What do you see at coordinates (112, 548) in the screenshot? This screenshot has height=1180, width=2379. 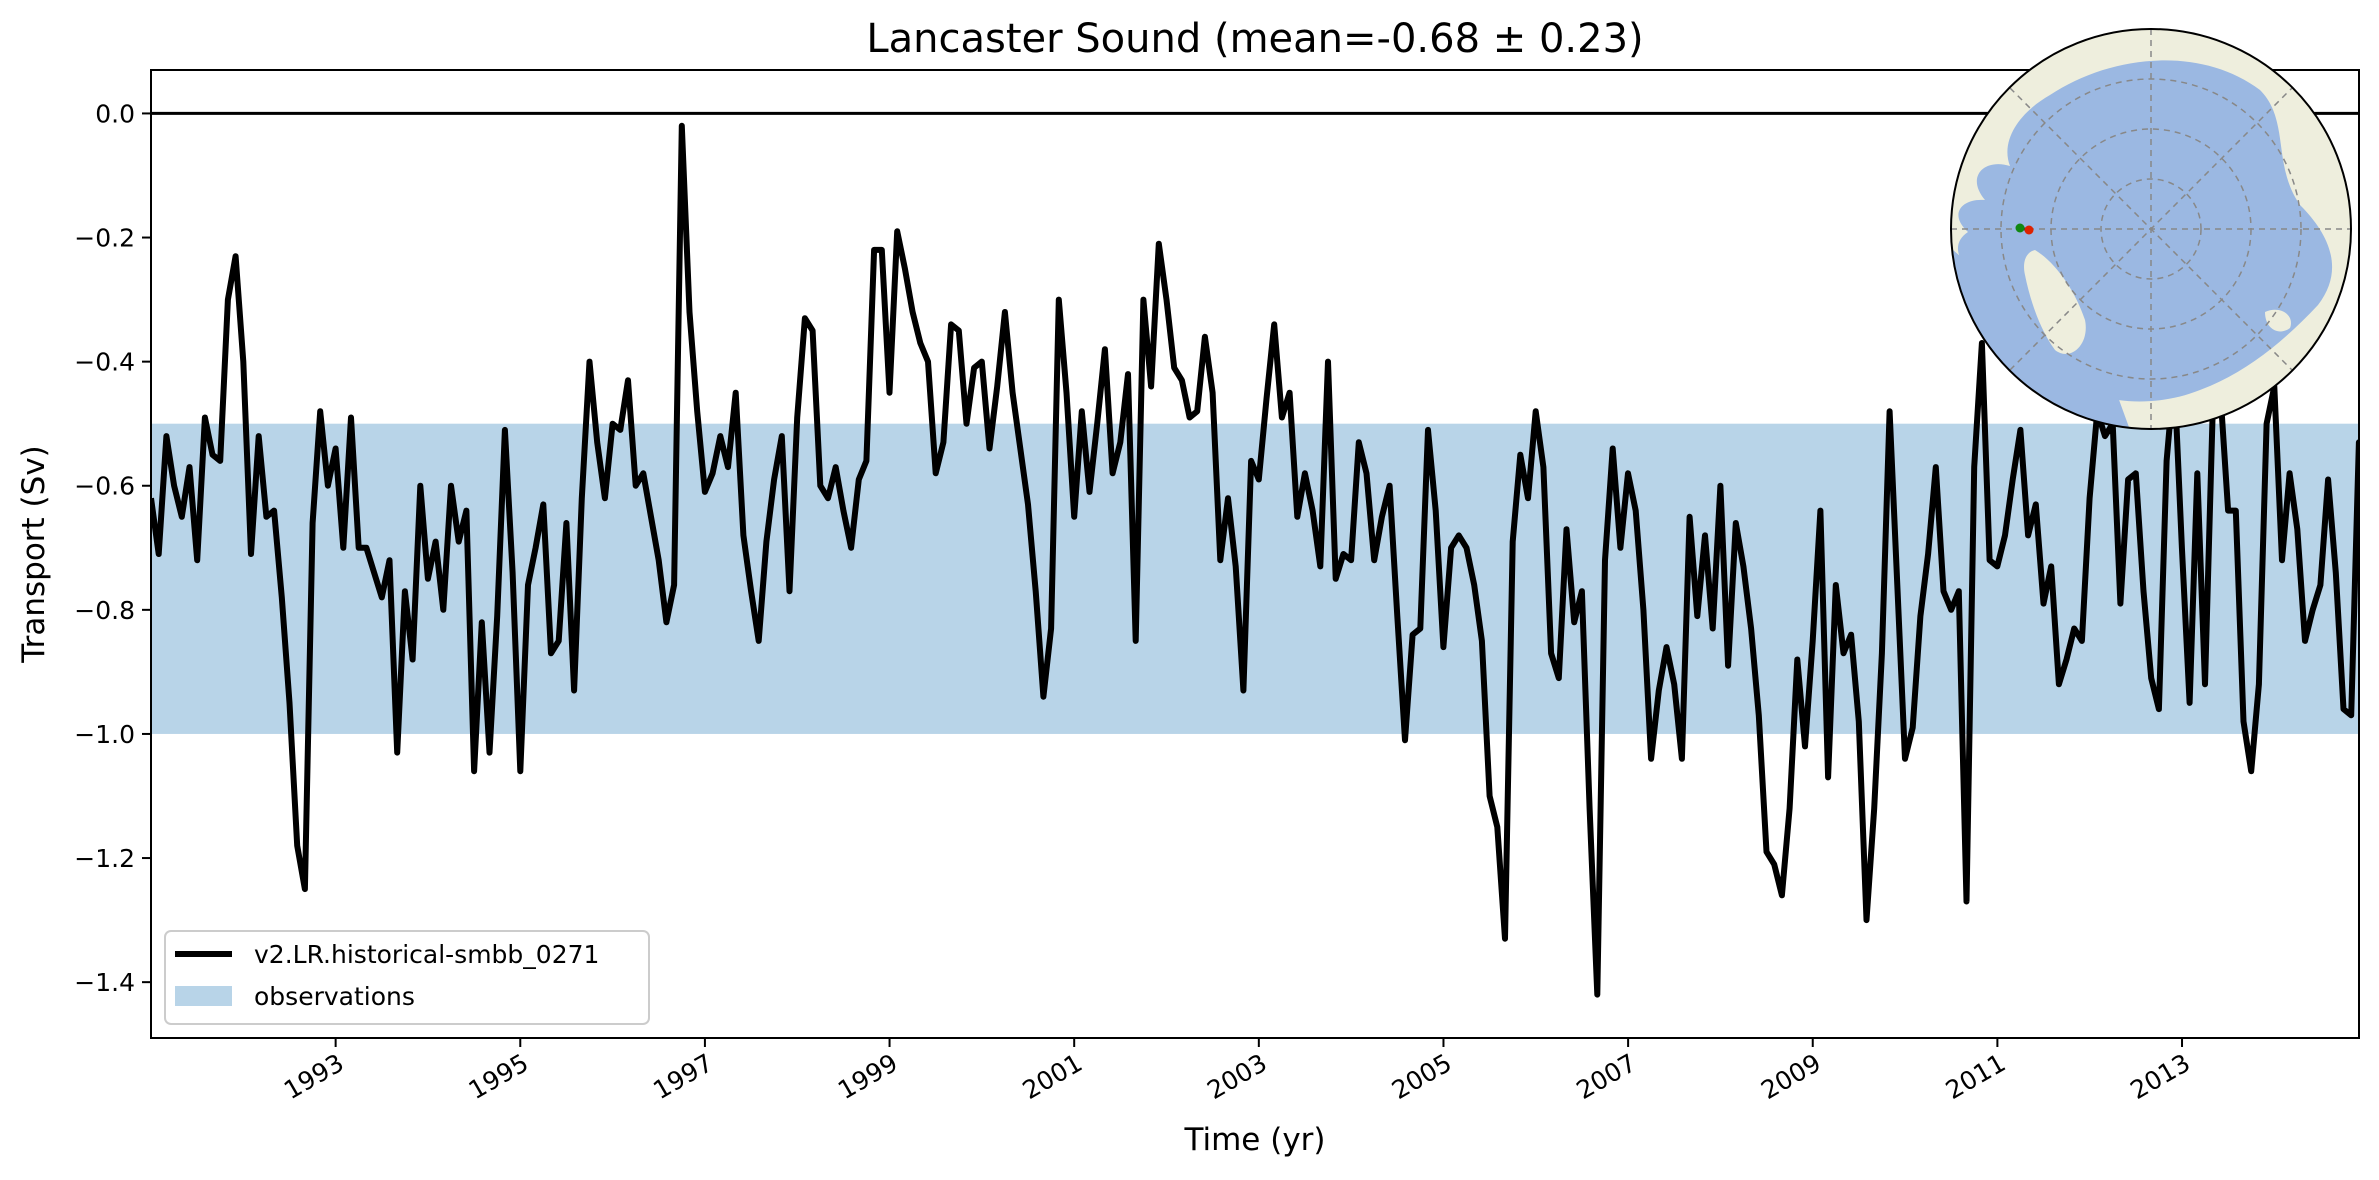 I see `y-axis: 0.0 −0.2 −0.4 −0.6 −0.8 −1.0 −1.2 −1.4` at bounding box center [112, 548].